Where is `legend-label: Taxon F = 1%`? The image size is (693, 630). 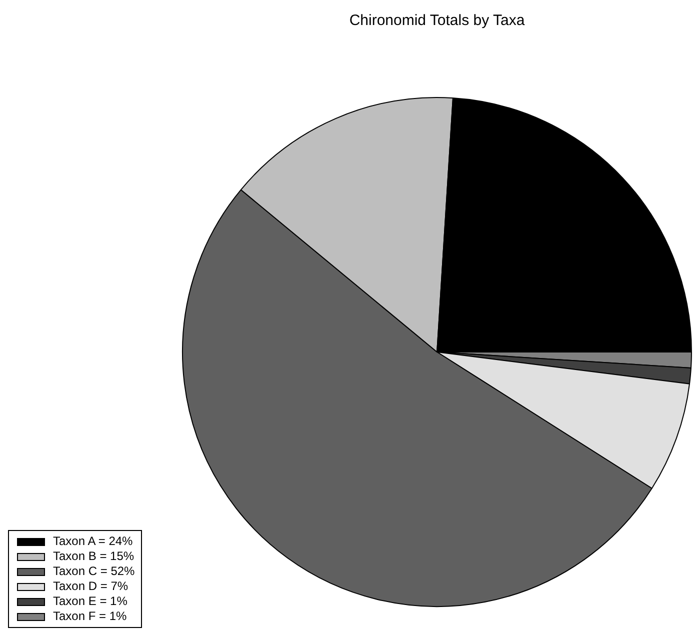
legend-label: Taxon F = 1% is located at coordinates (90, 616).